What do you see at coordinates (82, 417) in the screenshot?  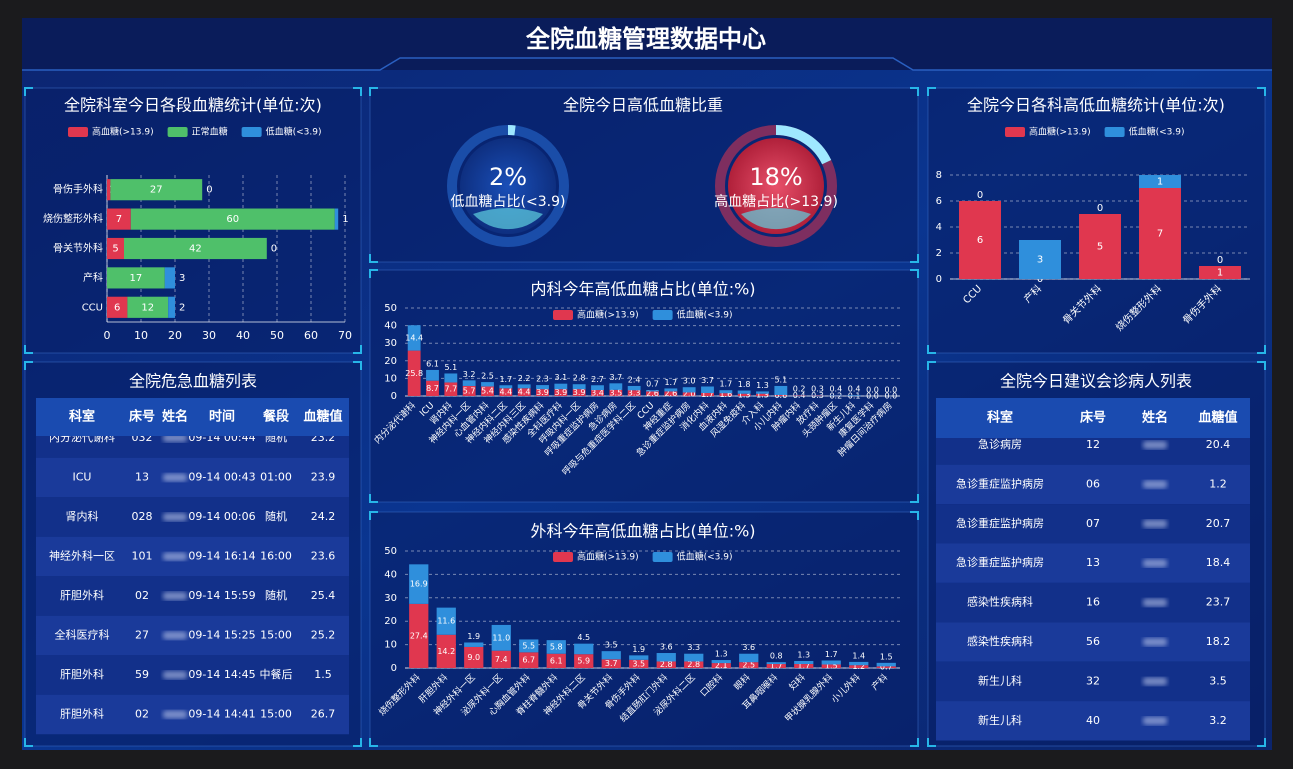 I see `table-header: 科室` at bounding box center [82, 417].